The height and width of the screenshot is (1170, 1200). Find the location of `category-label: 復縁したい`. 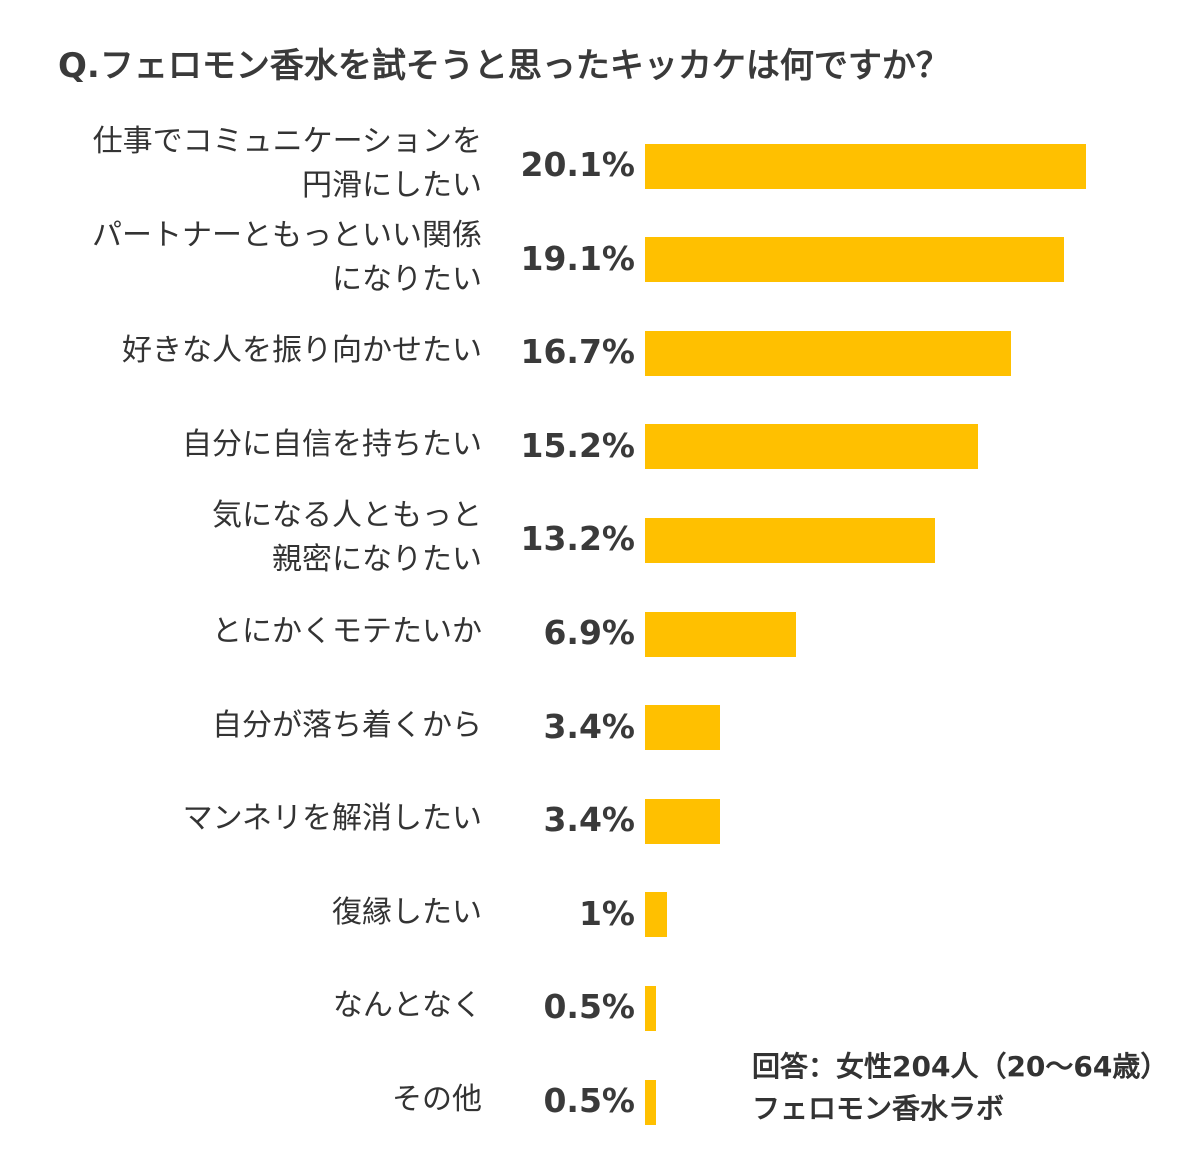

category-label: 復縁したい is located at coordinates (407, 912).